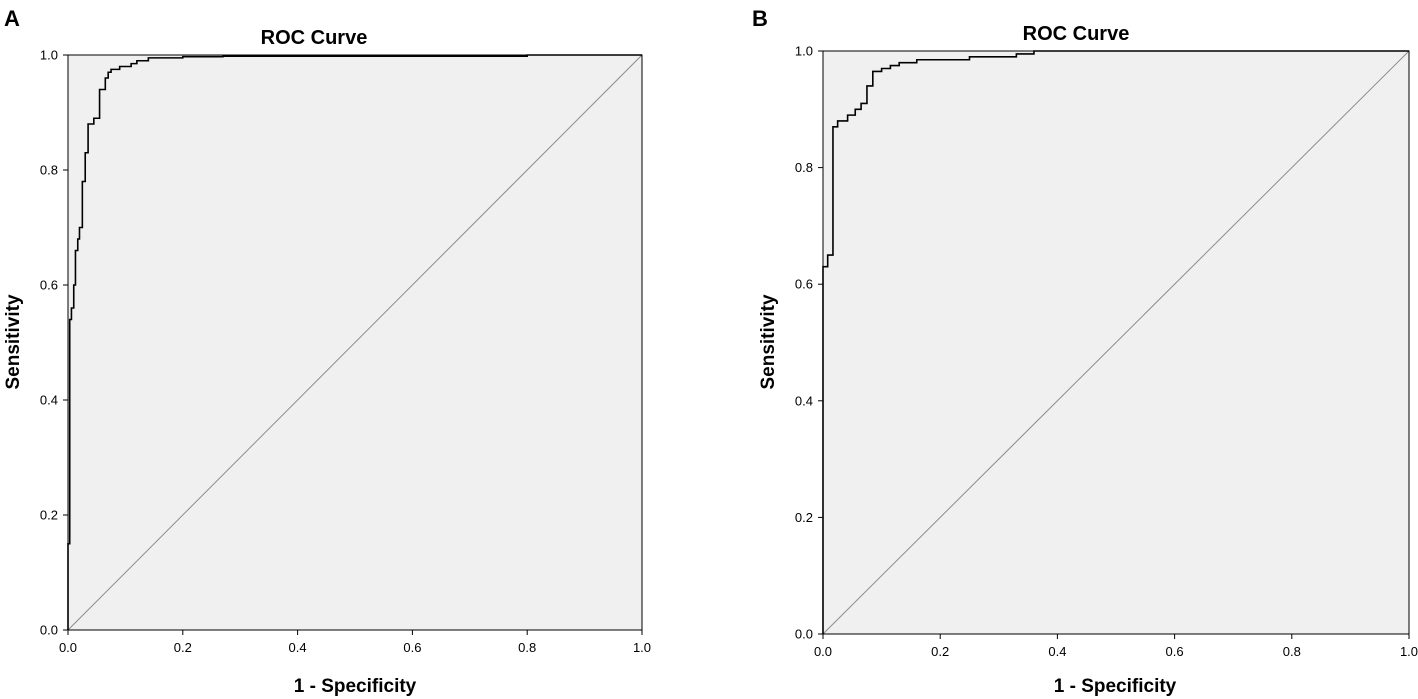 The height and width of the screenshot is (699, 1418). I want to click on y-ticks-a: 0.0 0.2 0.4 0.6 0.8 1.0, so click(54, 343).